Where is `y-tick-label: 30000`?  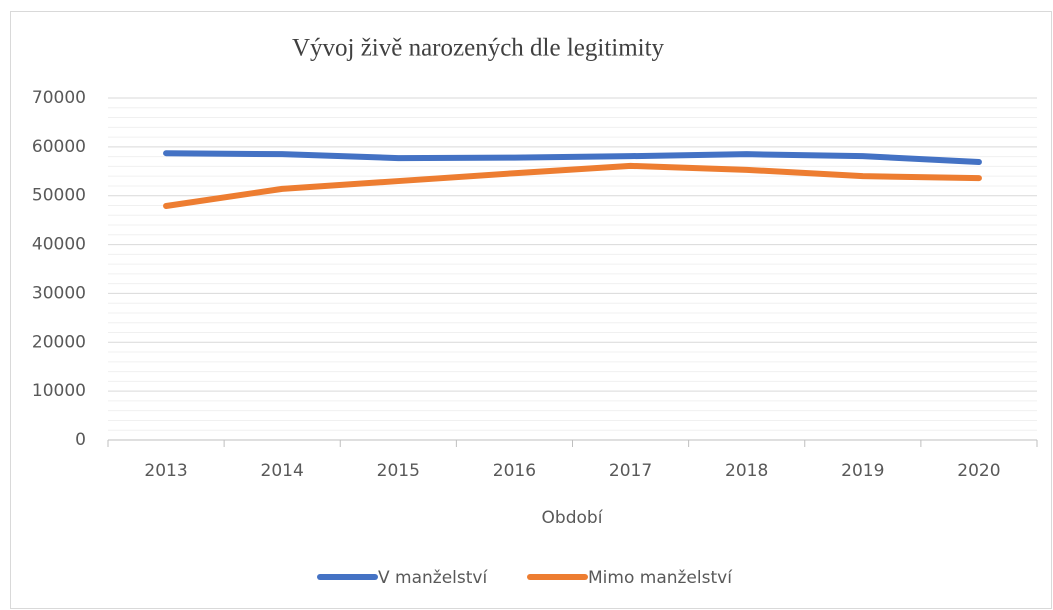
y-tick-label: 30000 is located at coordinates (59, 293).